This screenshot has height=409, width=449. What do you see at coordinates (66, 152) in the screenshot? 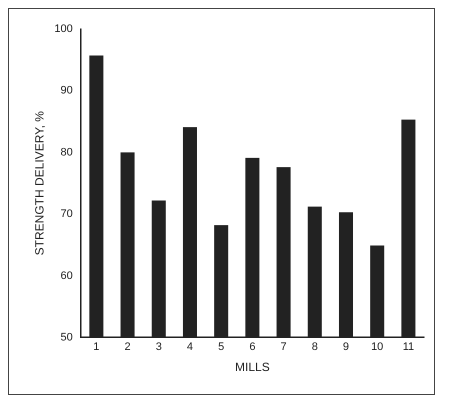
I see `y-tick-label: 80` at bounding box center [66, 152].